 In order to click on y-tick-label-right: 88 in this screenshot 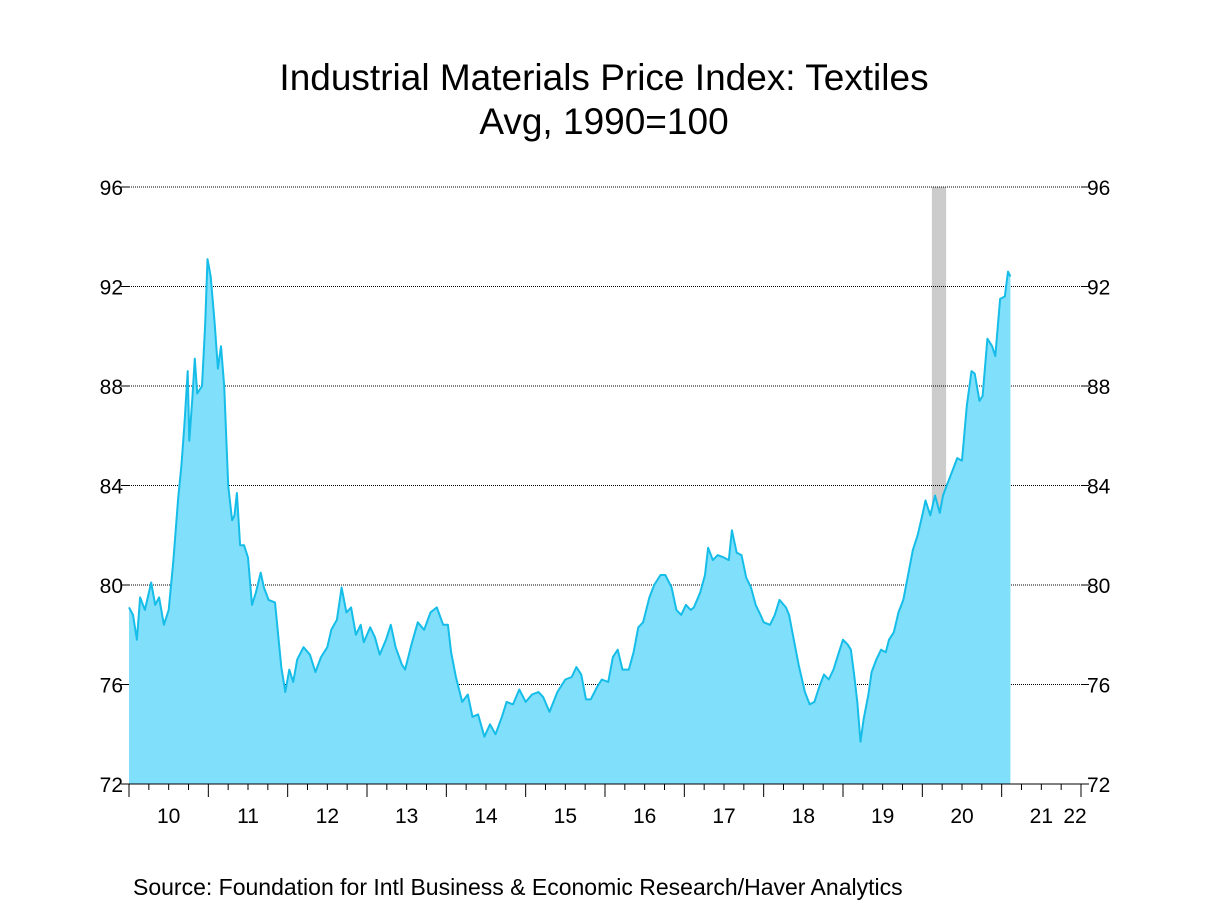, I will do `click(1098, 387)`.